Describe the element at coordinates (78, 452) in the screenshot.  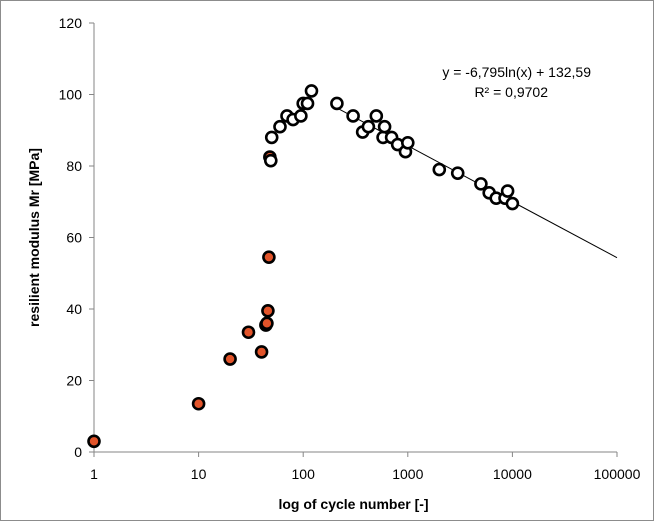
I see `y-tick-label: 0` at that location.